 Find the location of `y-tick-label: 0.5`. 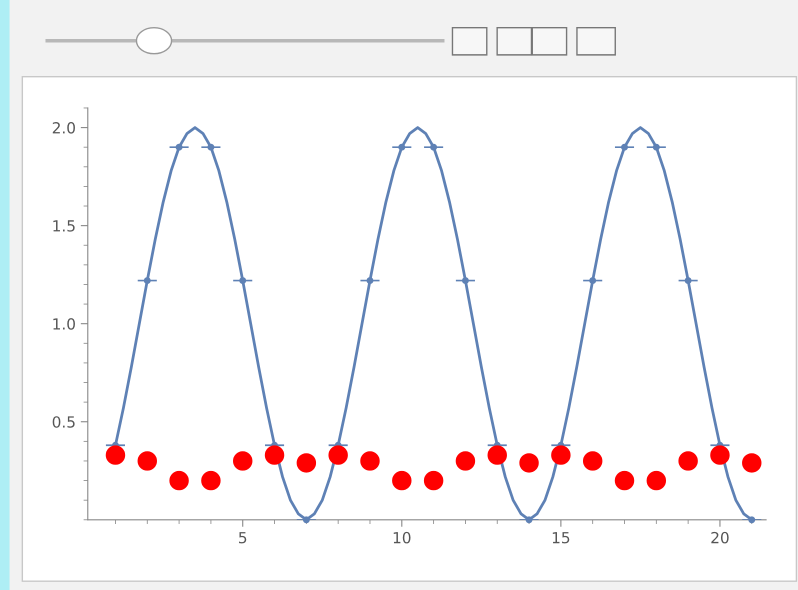

y-tick-label: 0.5 is located at coordinates (63, 422).